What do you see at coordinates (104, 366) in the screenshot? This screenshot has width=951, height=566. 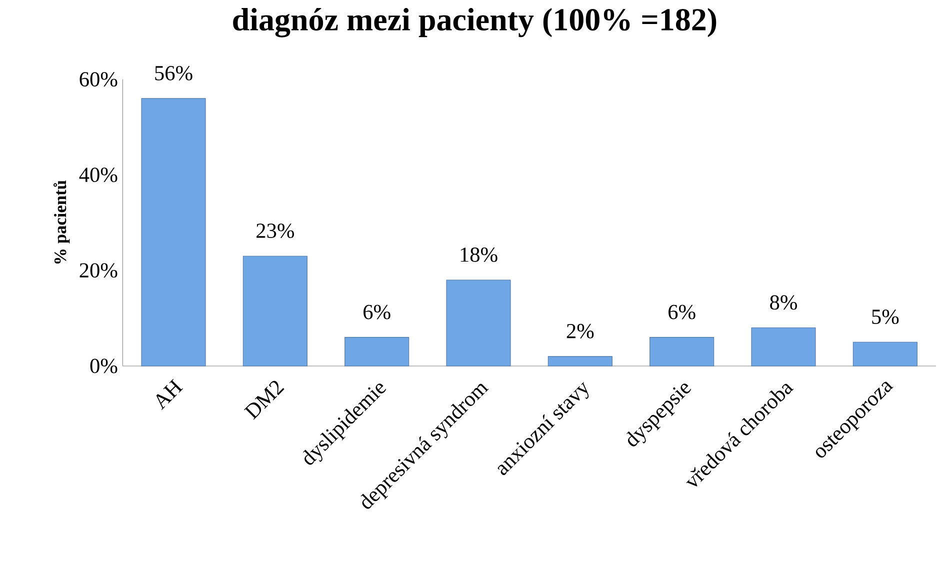 I see `y-tick-label: 0%` at bounding box center [104, 366].